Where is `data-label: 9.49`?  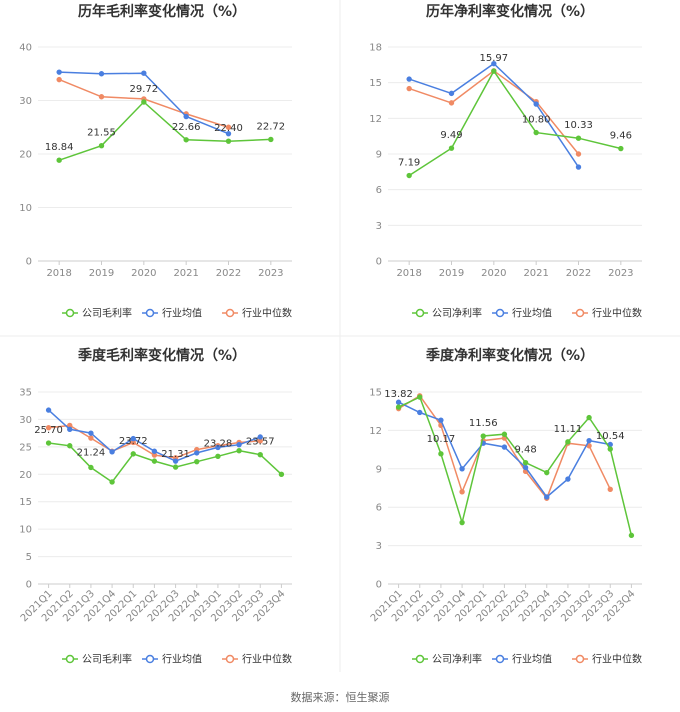 data-label: 9.49 is located at coordinates (451, 135).